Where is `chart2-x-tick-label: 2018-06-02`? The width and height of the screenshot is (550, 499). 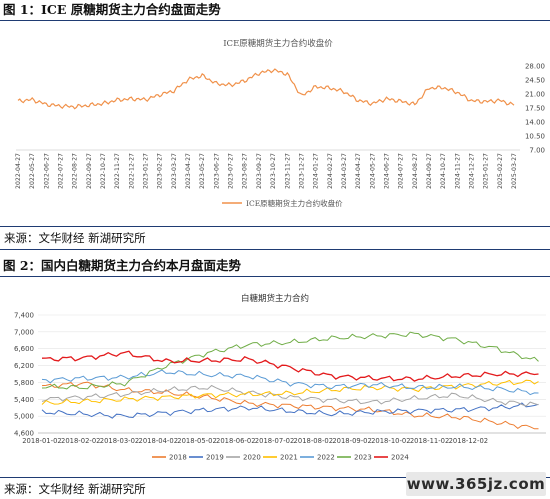 chart2-x-tick-label: 2018-06-02 is located at coordinates (236, 441).